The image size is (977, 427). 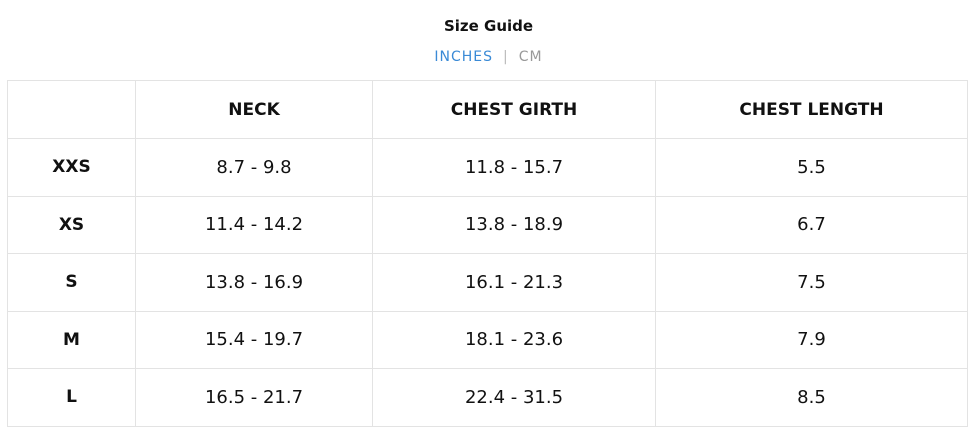 What do you see at coordinates (254, 397) in the screenshot?
I see `table-cell: 16.5 - 21.7` at bounding box center [254, 397].